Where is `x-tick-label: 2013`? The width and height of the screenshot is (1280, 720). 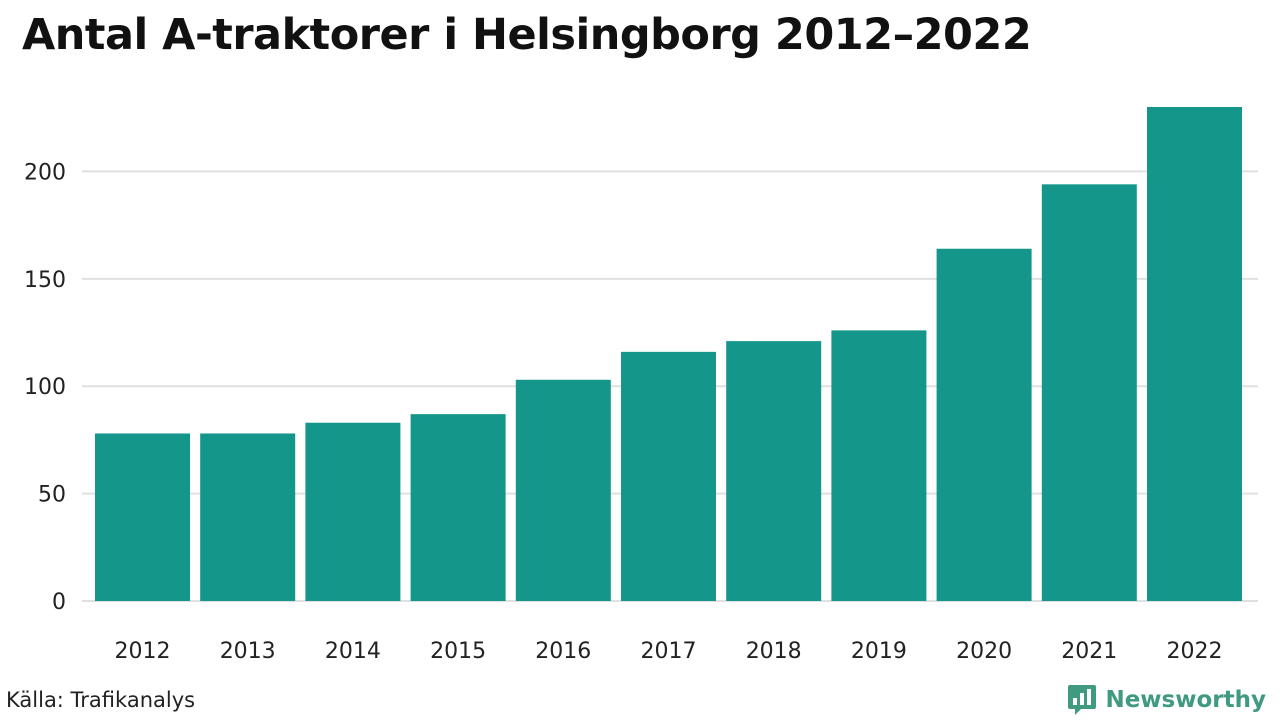
x-tick-label: 2013 is located at coordinates (248, 651).